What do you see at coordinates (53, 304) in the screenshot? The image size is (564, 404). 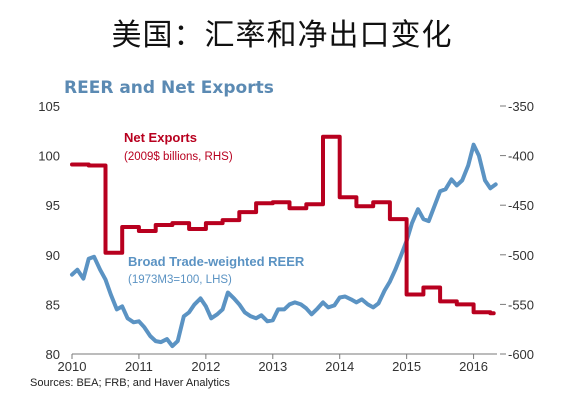 I see `y-left-tick-label: 85` at bounding box center [53, 304].